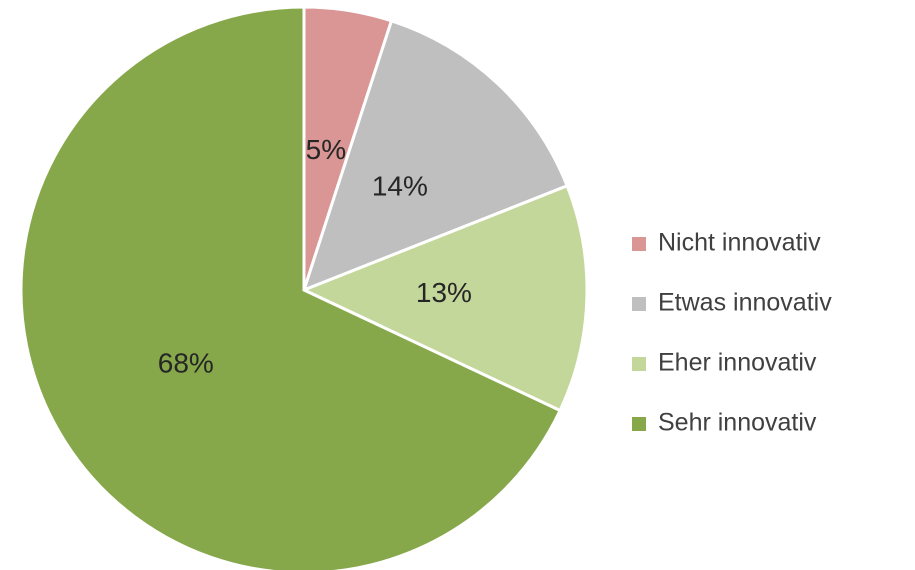 The image size is (915, 570). What do you see at coordinates (745, 303) in the screenshot?
I see `legend-label: Etwas innovativ` at bounding box center [745, 303].